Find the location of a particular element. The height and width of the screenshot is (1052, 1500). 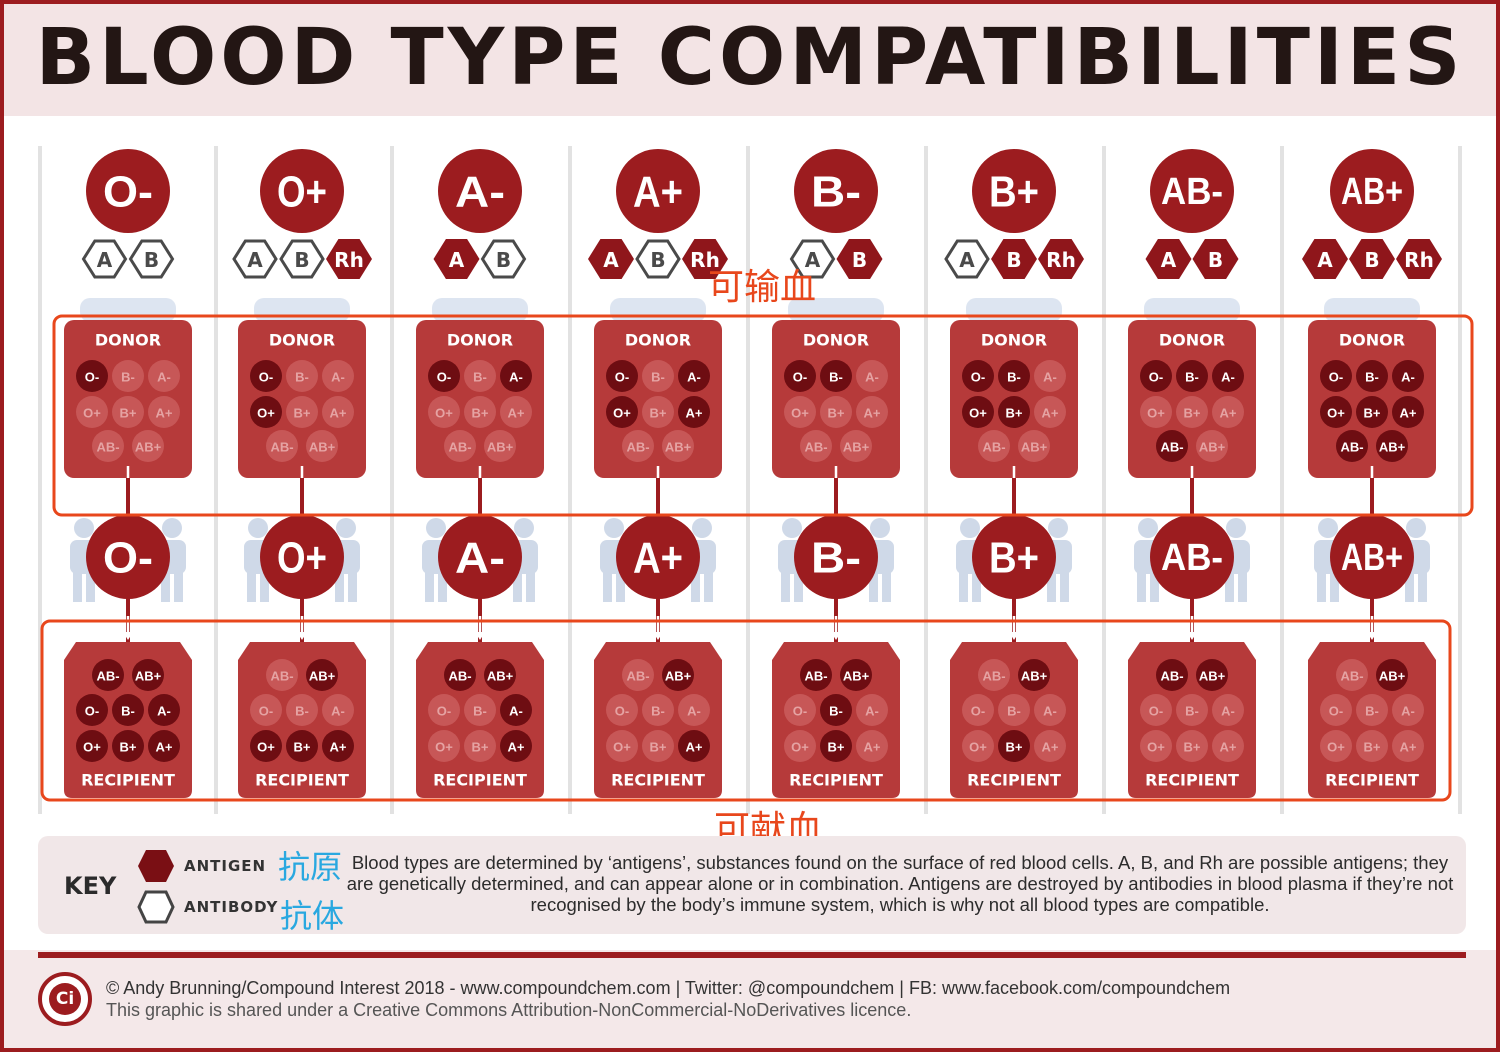

hexagon-letter: Rh is located at coordinates (1419, 260).